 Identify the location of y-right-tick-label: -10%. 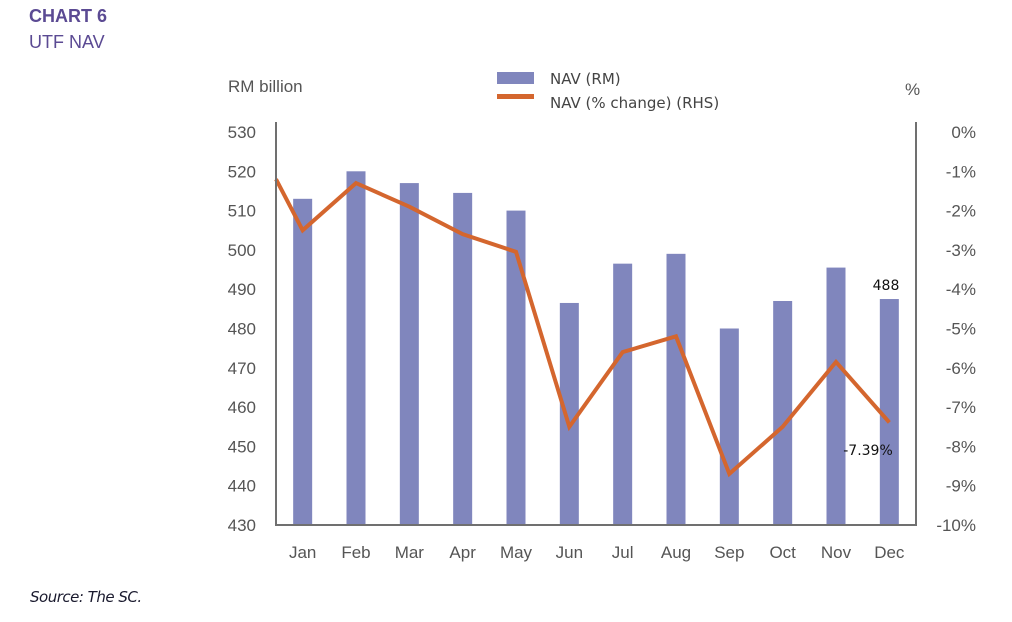
(956, 525).